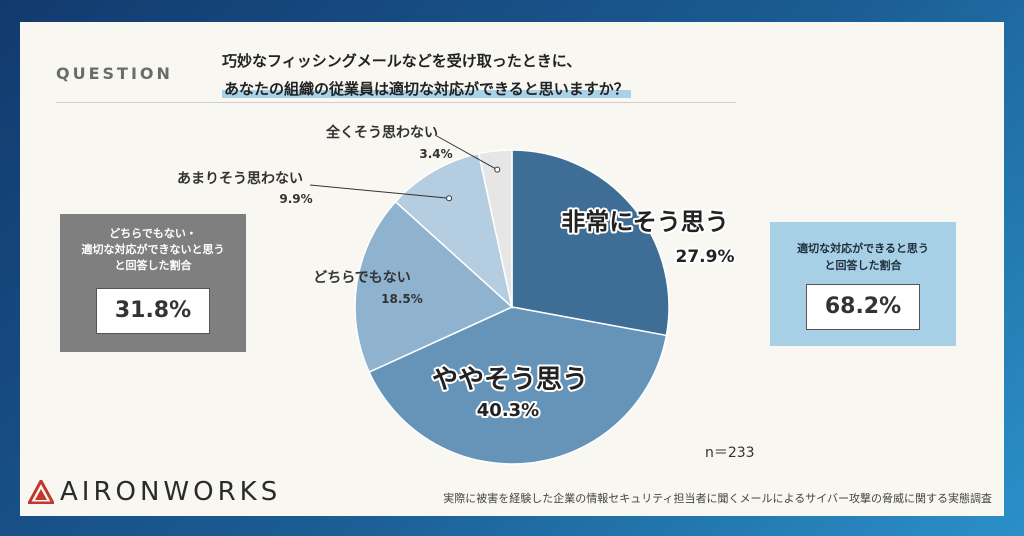 The width and height of the screenshot is (1024, 536). I want to click on summary-box-negative-caption: どちらでもない・ 適切な対応ができないと思う と回答した割合, so click(153, 250).